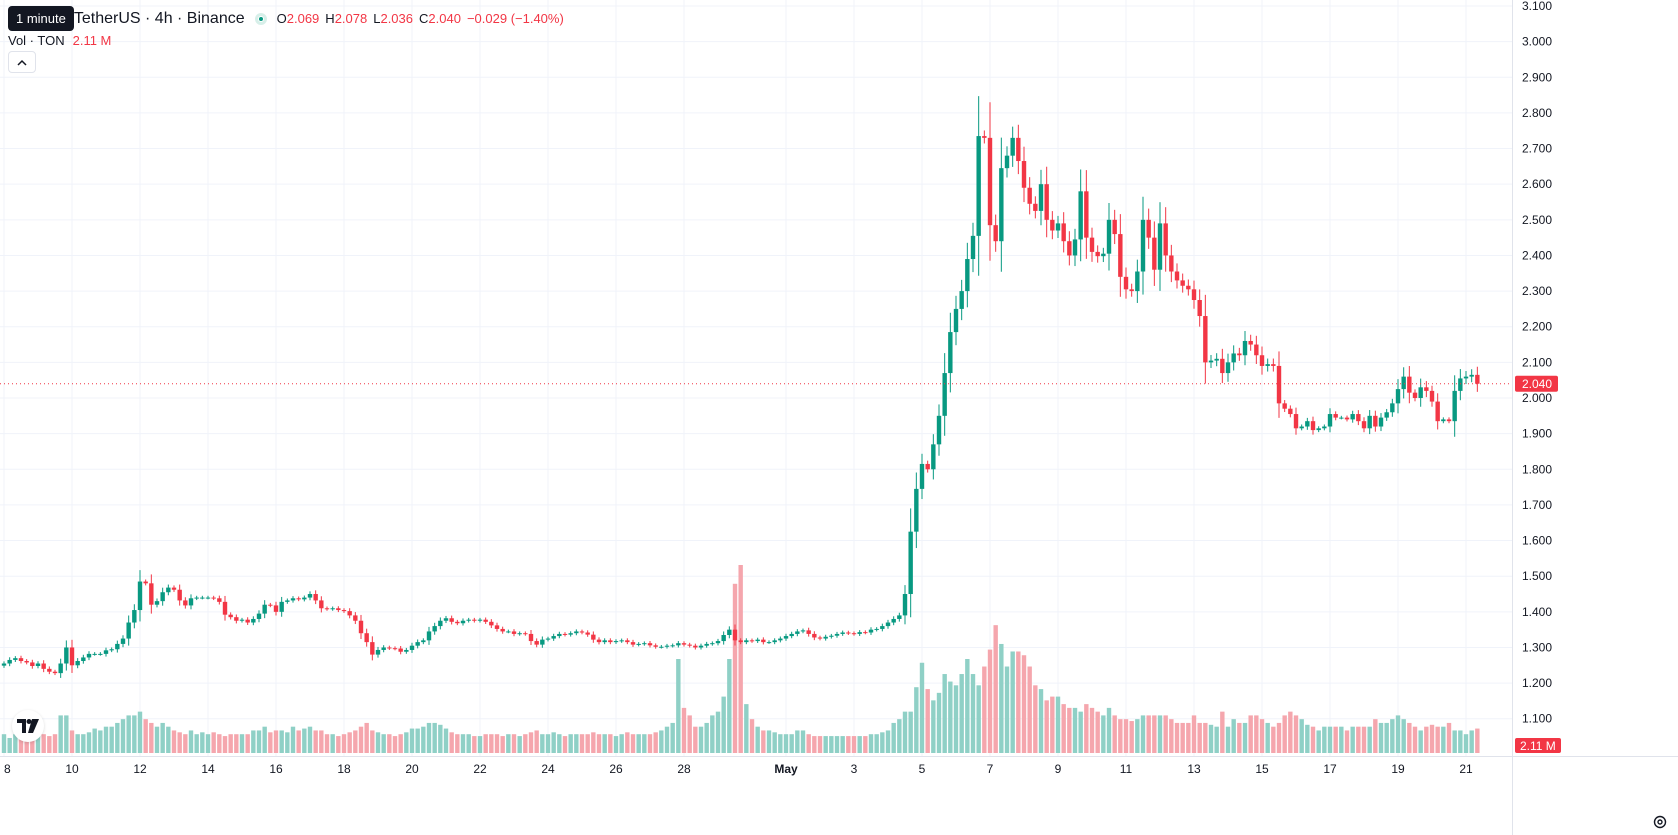  What do you see at coordinates (36, 40) in the screenshot?
I see `volume-label: Vol · TON` at bounding box center [36, 40].